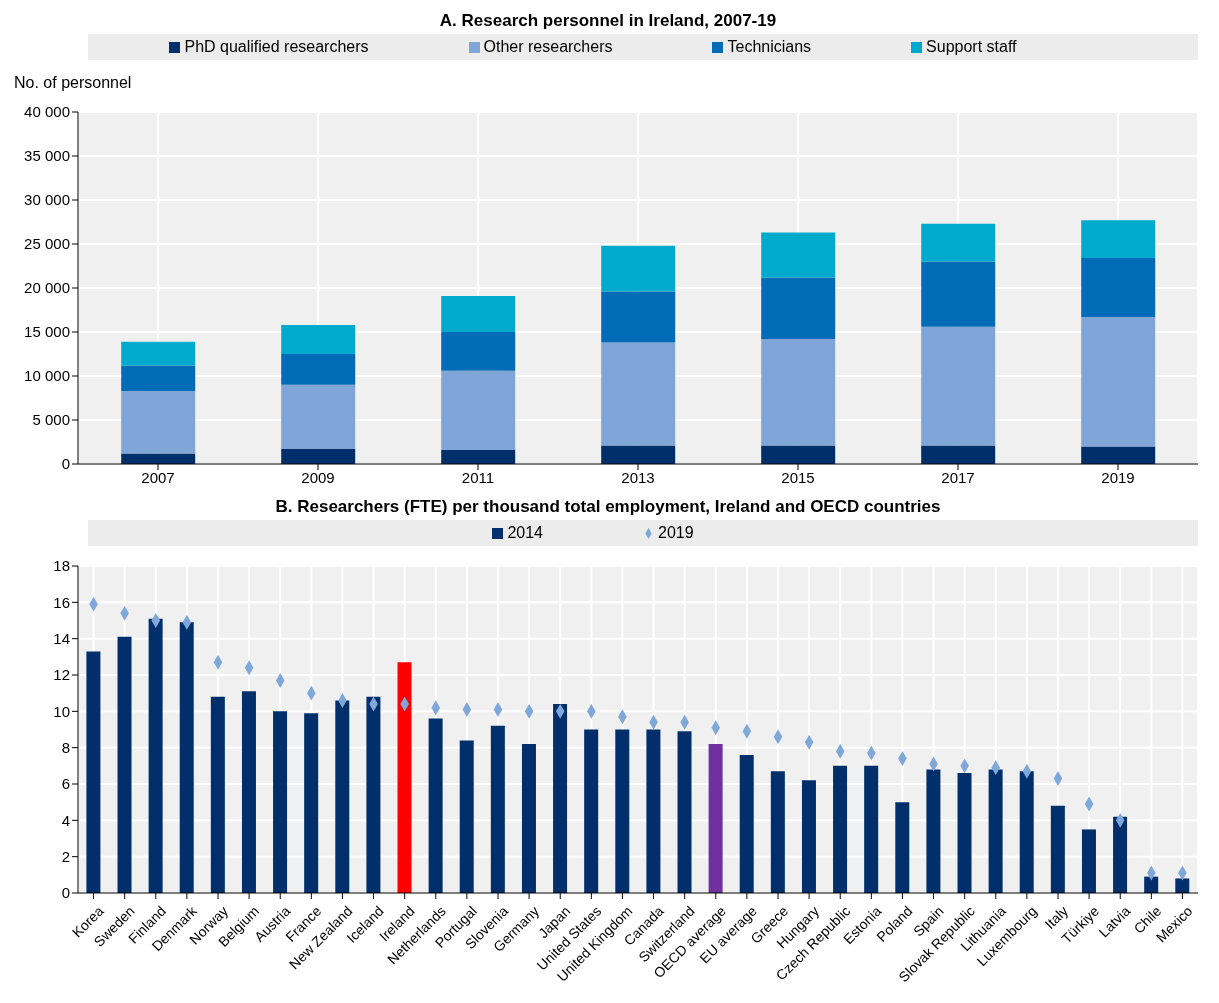  What do you see at coordinates (1118, 477) in the screenshot?
I see `x-tick-label: 2019` at bounding box center [1118, 477].